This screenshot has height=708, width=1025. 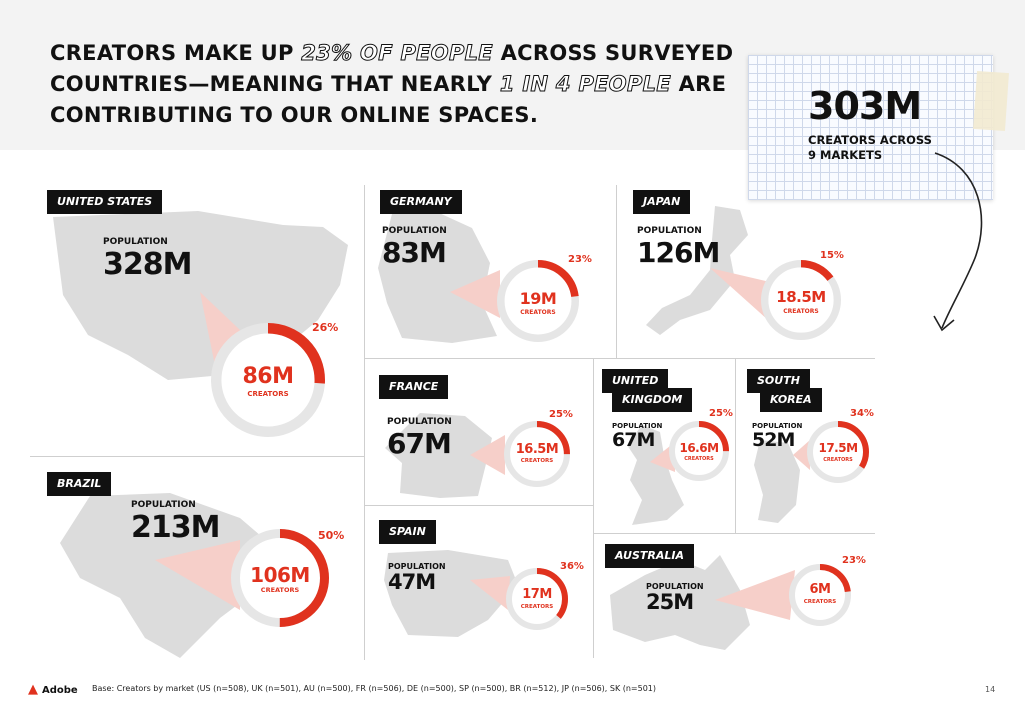 What do you see at coordinates (678, 252) in the screenshot?
I see `population-value-japan: 126M` at bounding box center [678, 252].